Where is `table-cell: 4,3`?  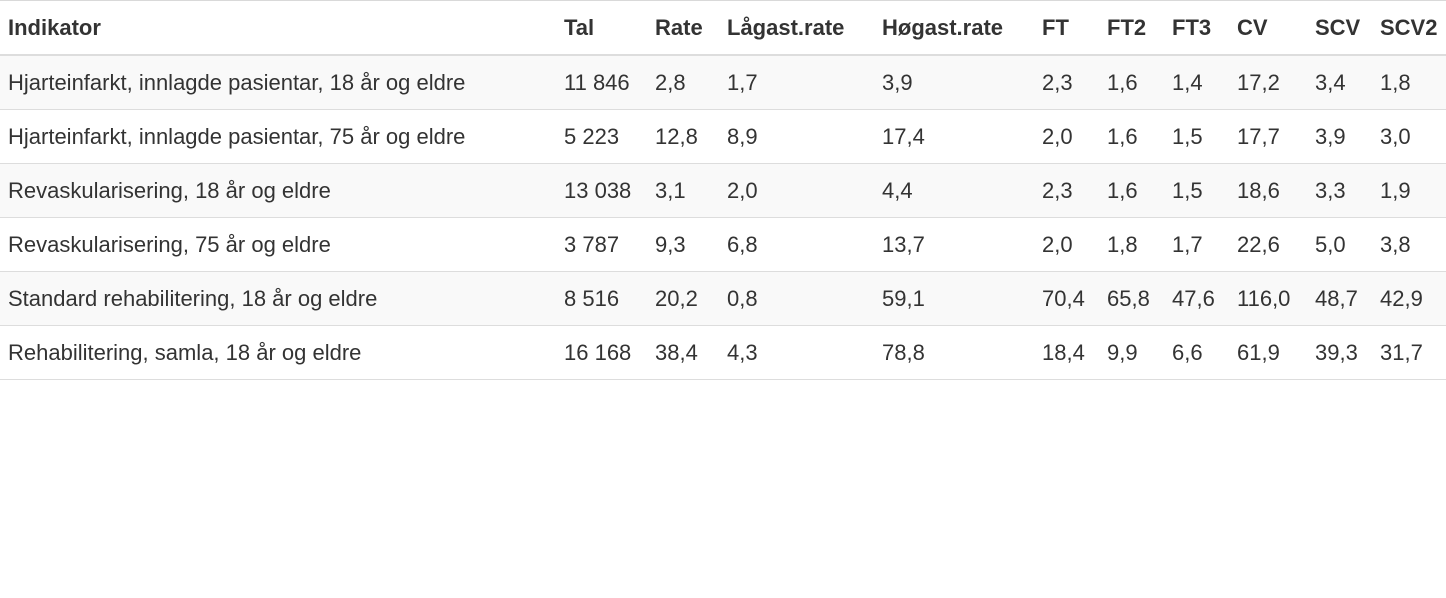 table-cell: 4,3 is located at coordinates (796, 352).